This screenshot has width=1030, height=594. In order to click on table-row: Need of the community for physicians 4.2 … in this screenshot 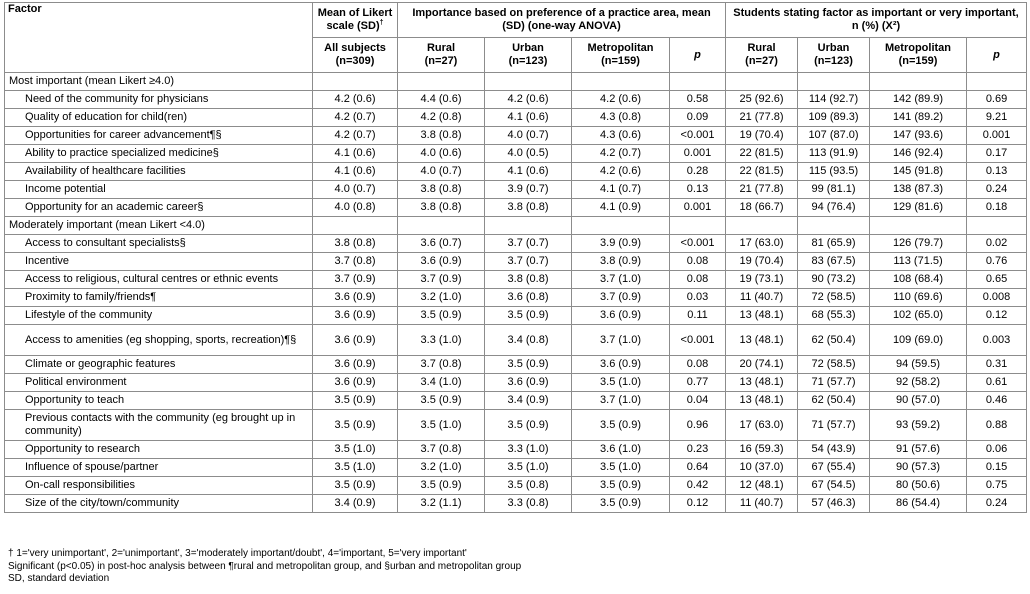, I will do `click(516, 99)`.